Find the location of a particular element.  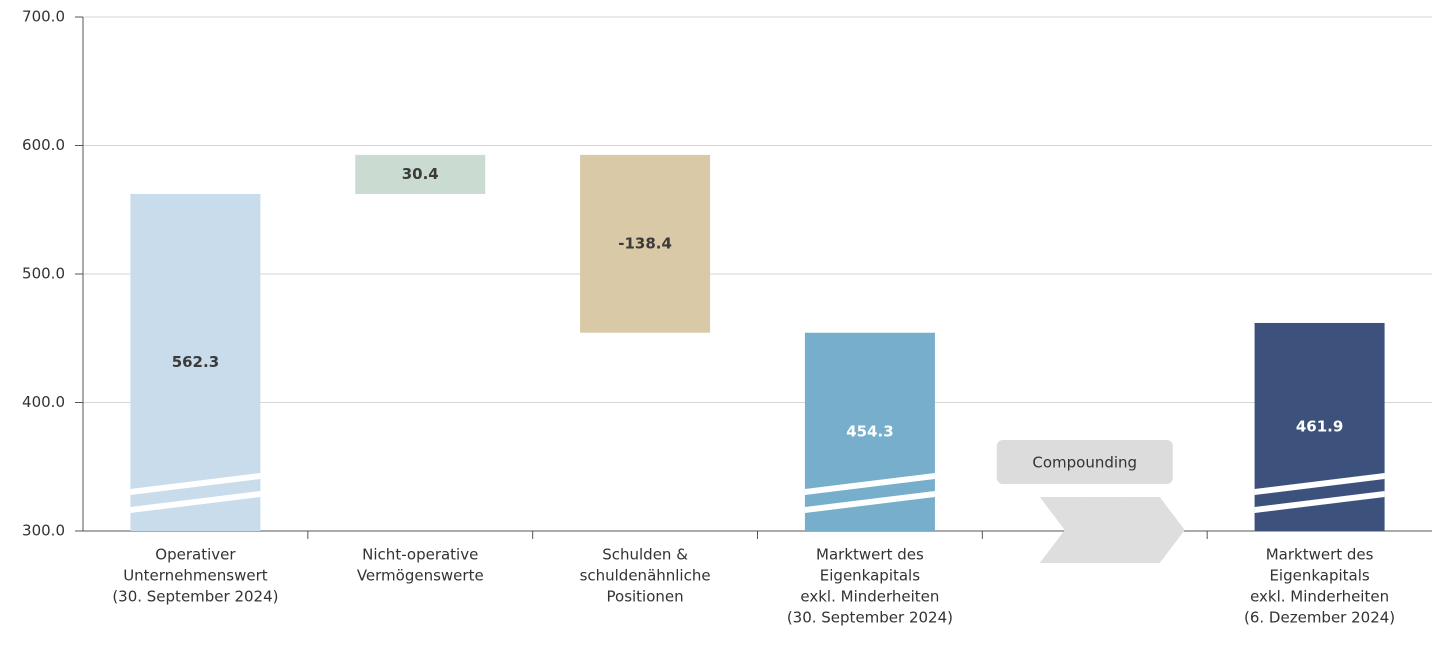

x-tick-label: Unternehmenswert is located at coordinates (195, 576).